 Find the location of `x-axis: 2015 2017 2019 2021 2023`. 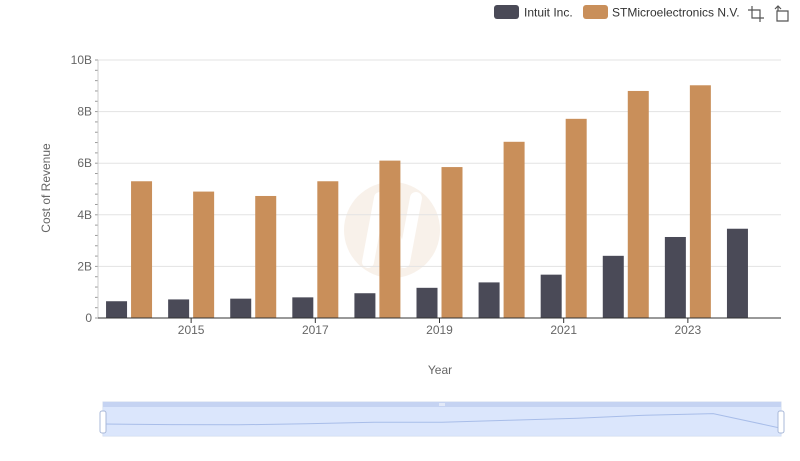

x-axis: 2015 2017 2019 2021 2023 is located at coordinates (439, 327).